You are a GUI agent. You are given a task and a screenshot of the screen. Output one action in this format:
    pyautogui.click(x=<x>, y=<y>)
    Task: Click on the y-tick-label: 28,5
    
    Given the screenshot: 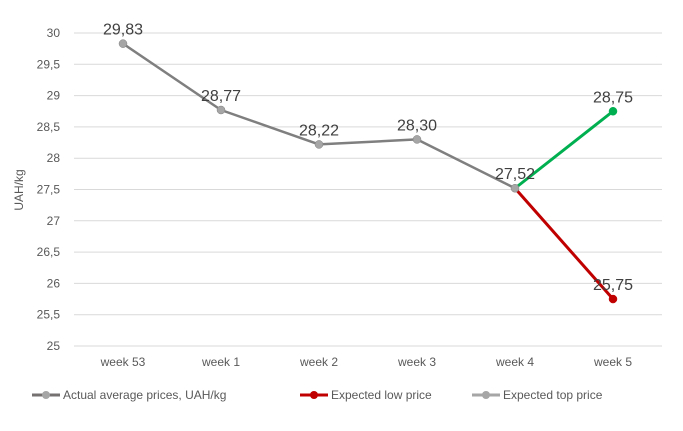 What is the action you would take?
    pyautogui.click(x=49, y=127)
    